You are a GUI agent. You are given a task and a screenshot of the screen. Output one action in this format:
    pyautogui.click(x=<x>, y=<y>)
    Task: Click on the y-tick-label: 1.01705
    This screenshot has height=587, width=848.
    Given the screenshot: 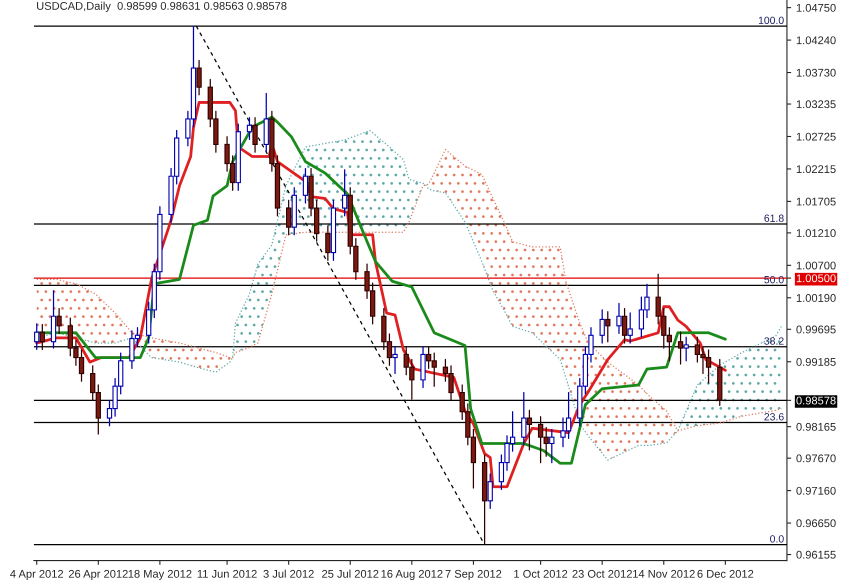 What is the action you would take?
    pyautogui.click(x=816, y=202)
    